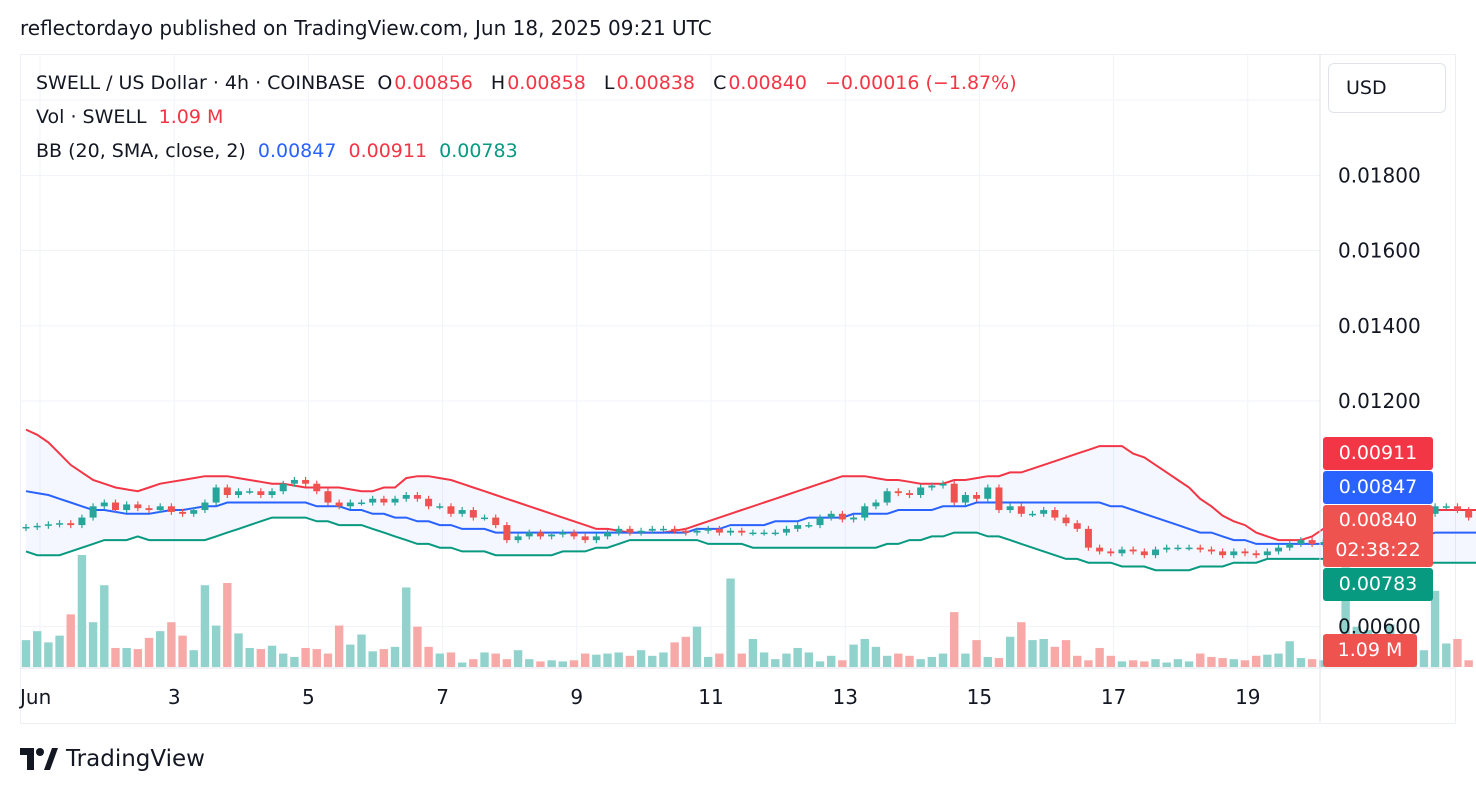  What do you see at coordinates (141, 151) in the screenshot?
I see `bb-label: BB (20, SMA, close, 2)` at bounding box center [141, 151].